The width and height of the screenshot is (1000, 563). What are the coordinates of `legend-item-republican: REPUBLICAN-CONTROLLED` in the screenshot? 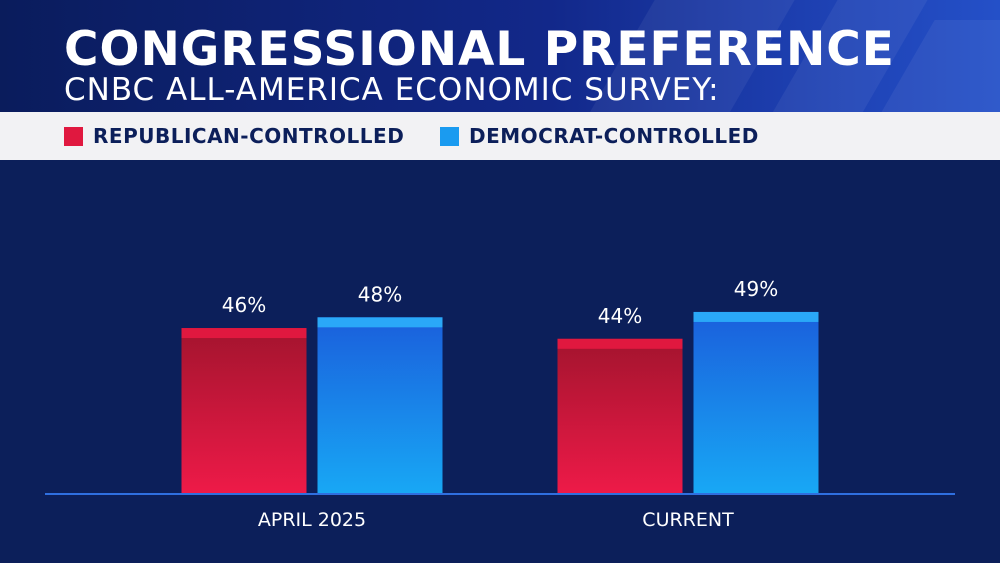 It's located at (234, 136).